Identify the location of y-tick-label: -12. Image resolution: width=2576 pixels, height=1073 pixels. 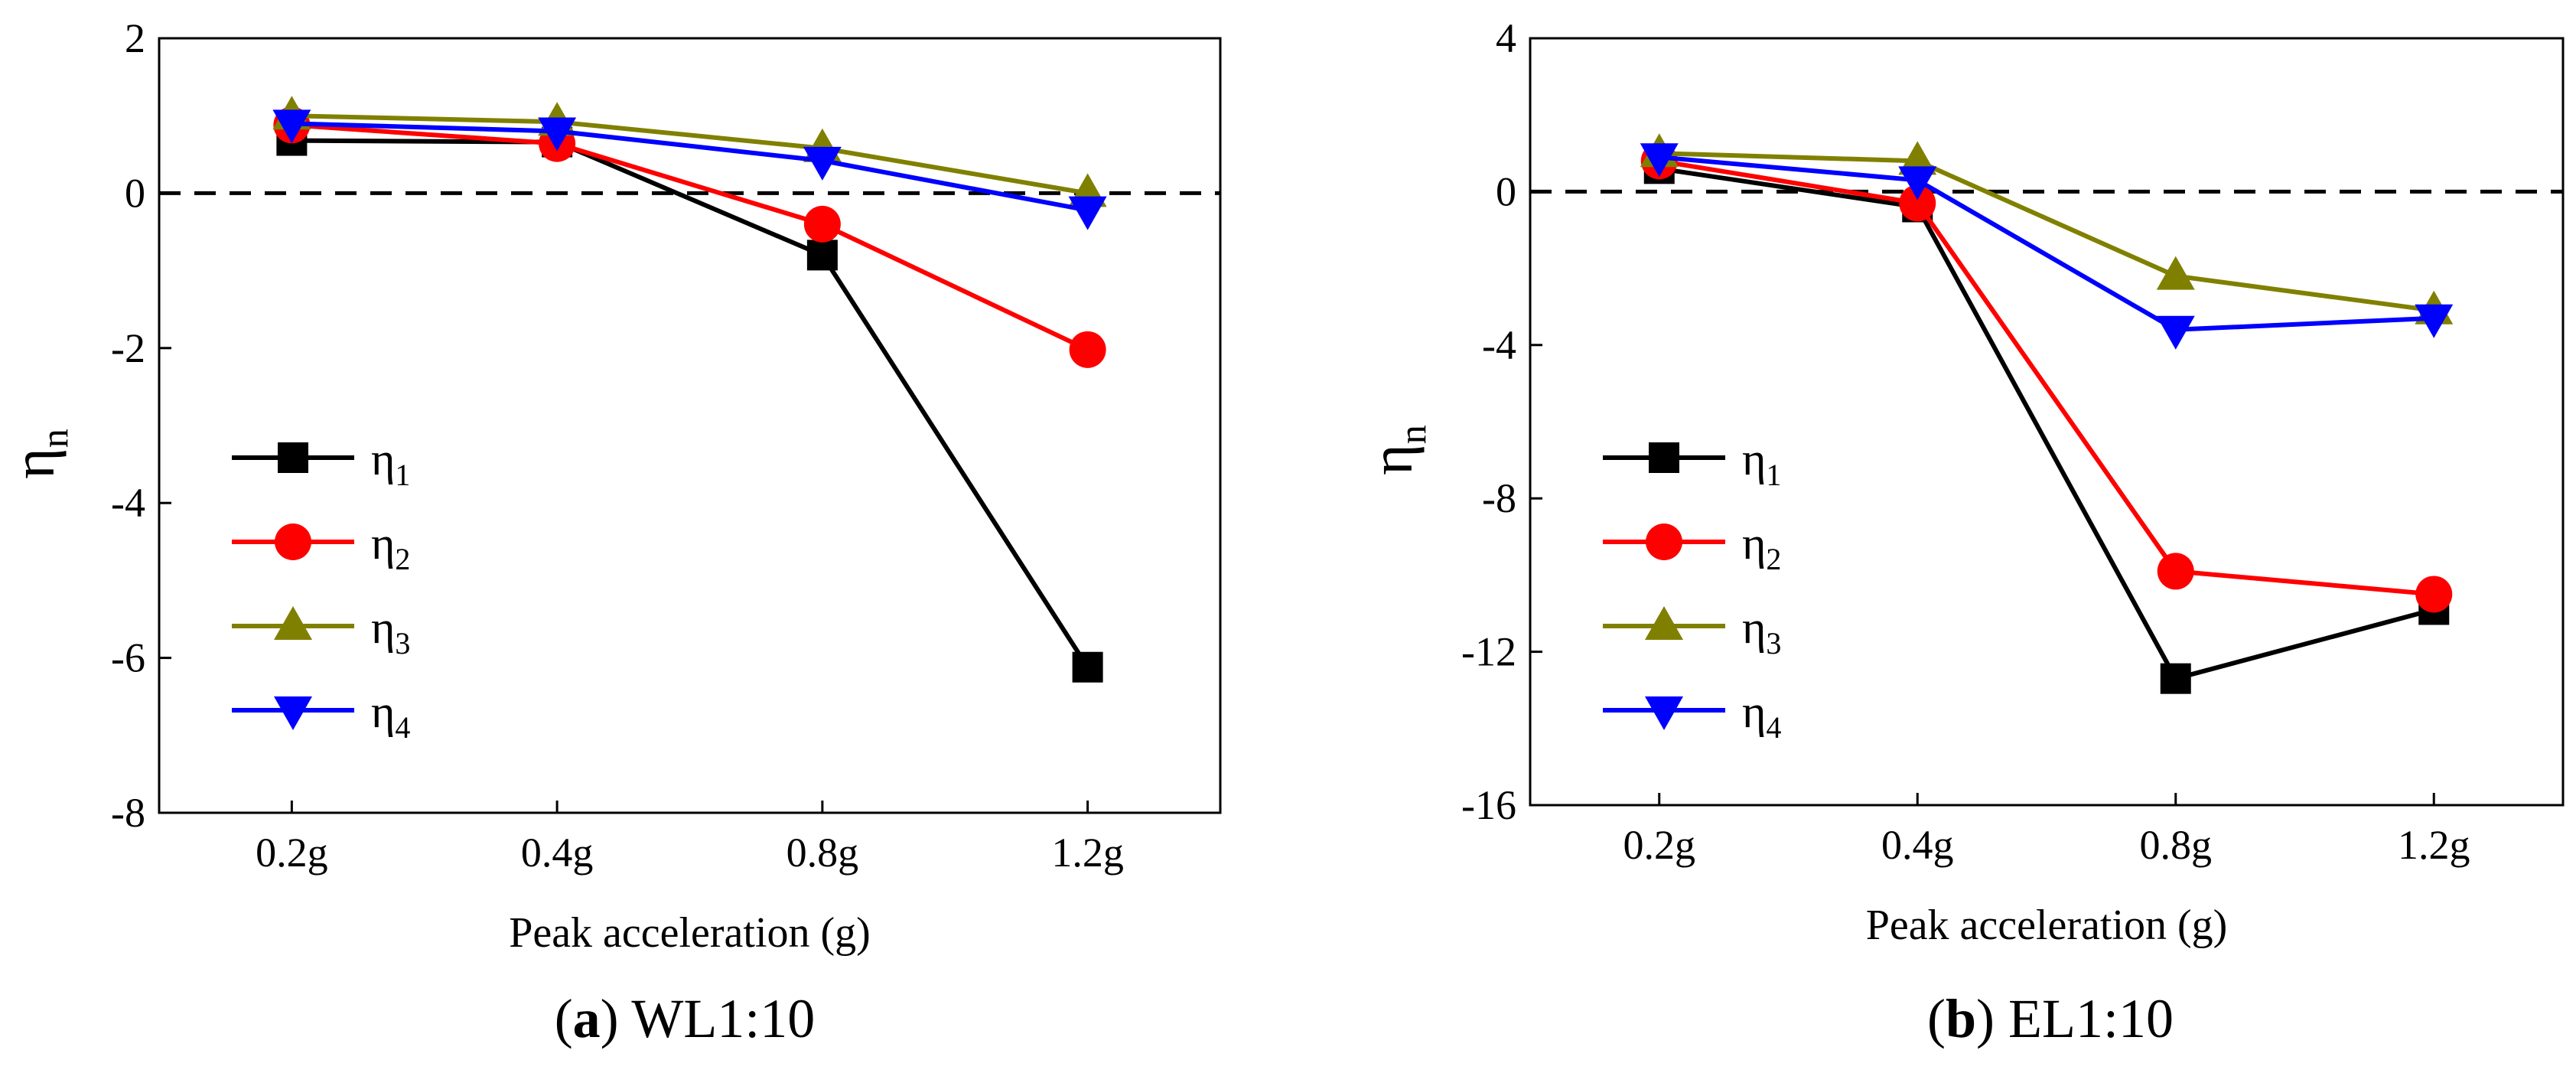
(1489, 652).